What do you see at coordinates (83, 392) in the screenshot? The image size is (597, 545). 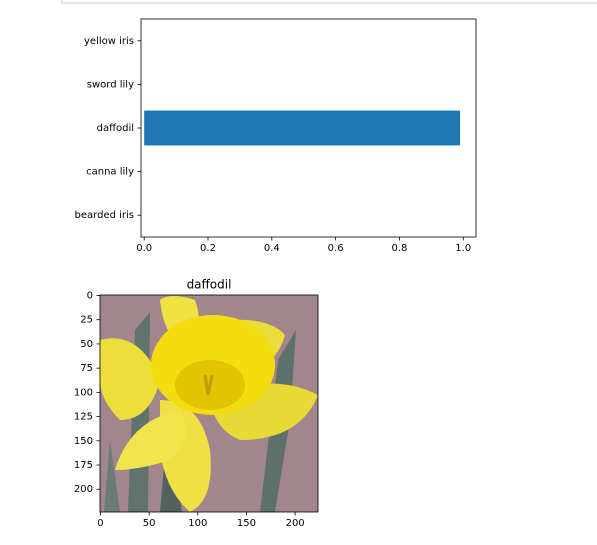 I see `y-tick-label: 100` at bounding box center [83, 392].